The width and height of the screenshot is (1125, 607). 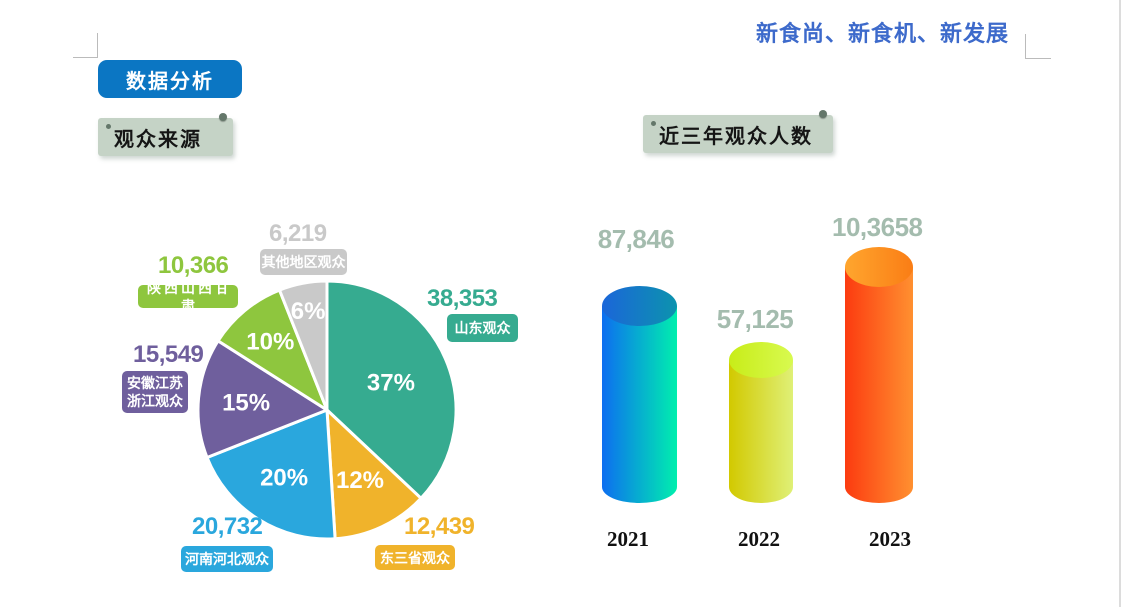 I want to click on bar-category-label: 2022, so click(x=759, y=539).